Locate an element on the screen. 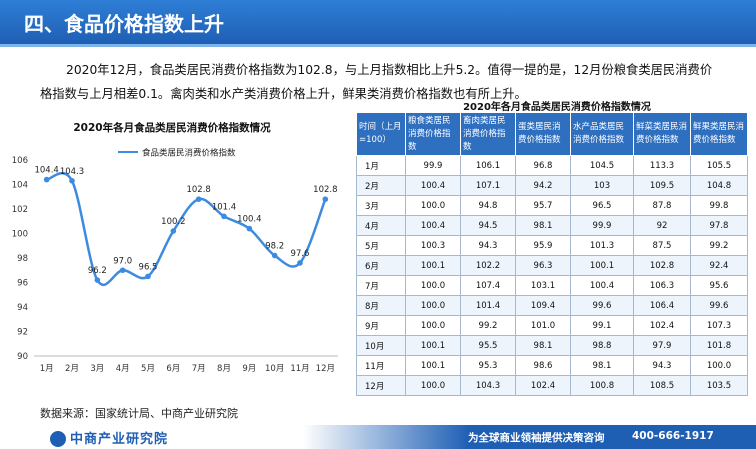 This screenshot has height=449, width=756. table-cell: 109.5 is located at coordinates (662, 185).